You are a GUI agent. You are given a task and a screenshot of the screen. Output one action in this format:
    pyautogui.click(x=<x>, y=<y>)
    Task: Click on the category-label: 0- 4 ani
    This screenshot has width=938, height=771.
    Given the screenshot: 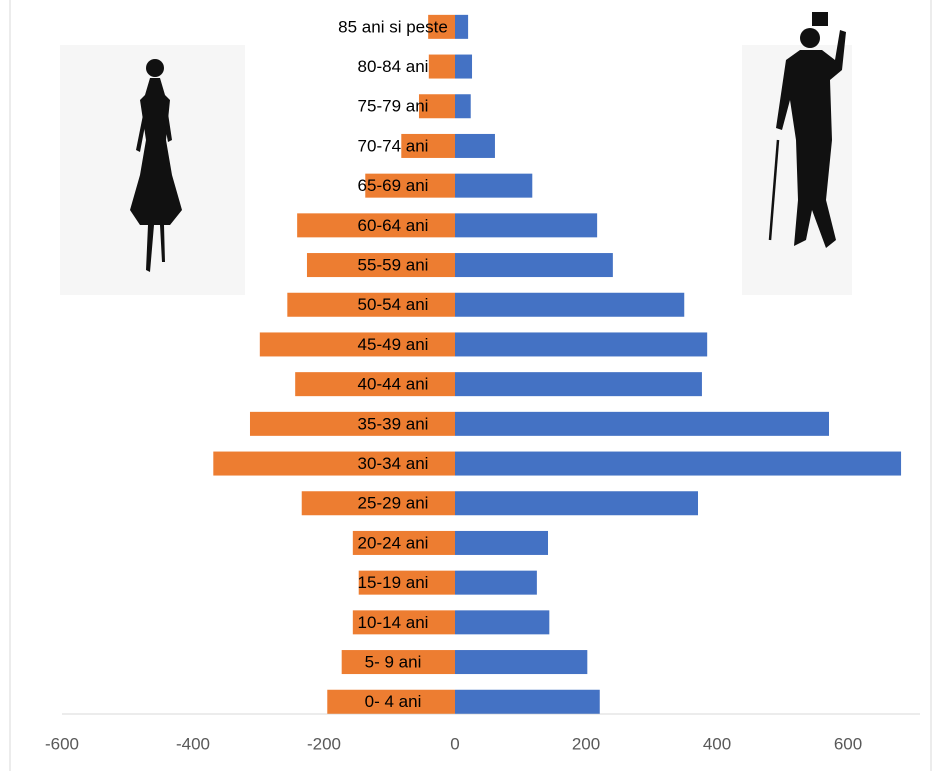 What is the action you would take?
    pyautogui.click(x=393, y=701)
    